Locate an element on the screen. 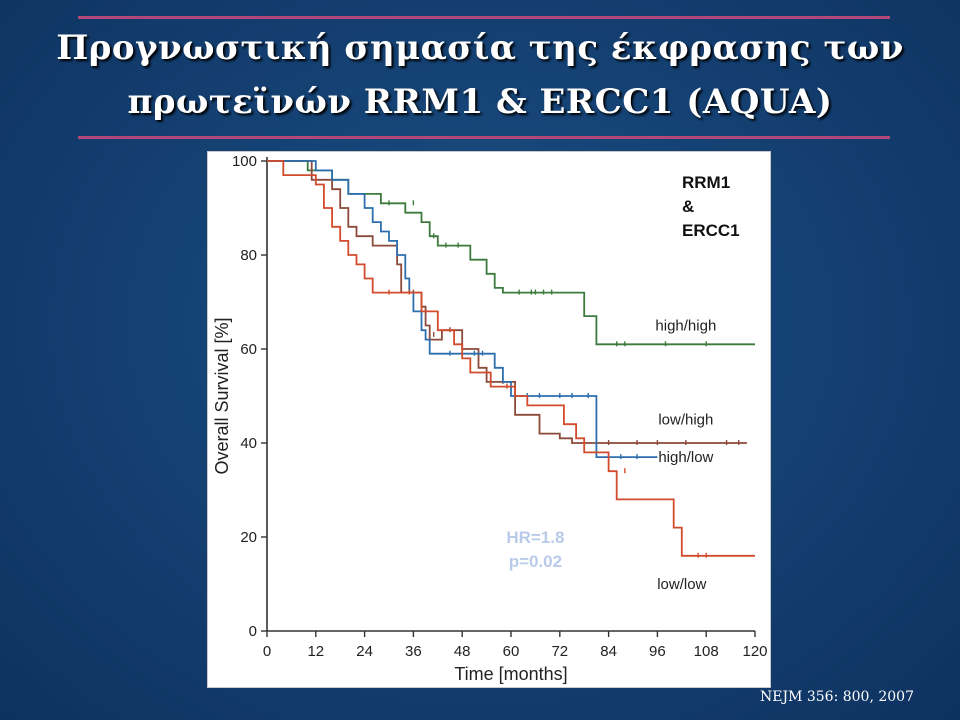 The image size is (960, 720). slide-title-line1: Προγνωστική σημασία της έκφρασης των is located at coordinates (480, 48).